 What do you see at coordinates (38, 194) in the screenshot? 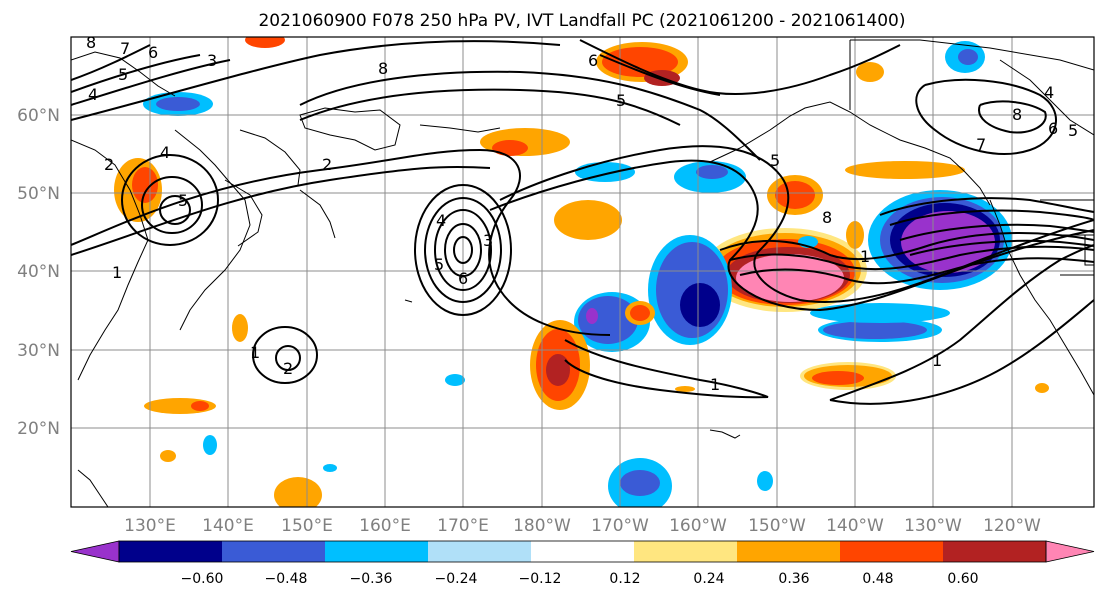
I see `lat-label: 50°N` at bounding box center [38, 194].